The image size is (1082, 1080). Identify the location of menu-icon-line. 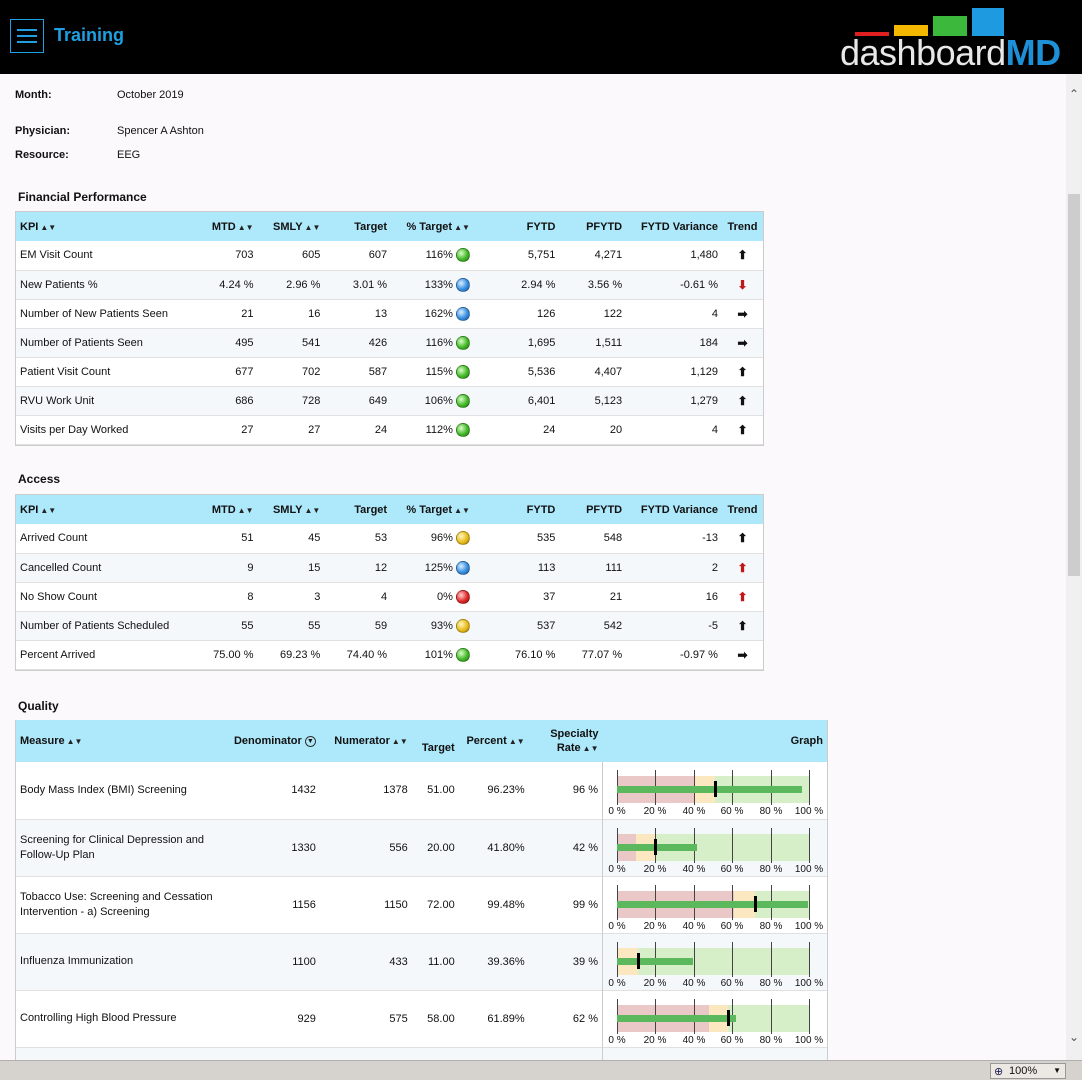
(27, 30).